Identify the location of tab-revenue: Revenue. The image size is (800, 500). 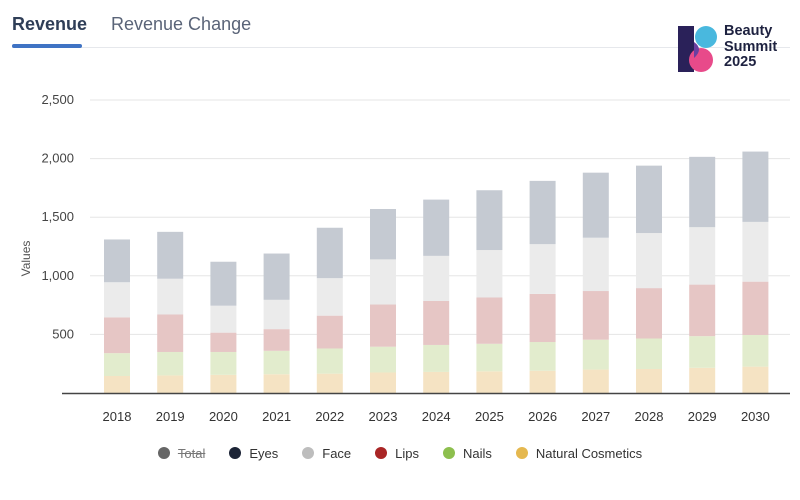
(50, 24).